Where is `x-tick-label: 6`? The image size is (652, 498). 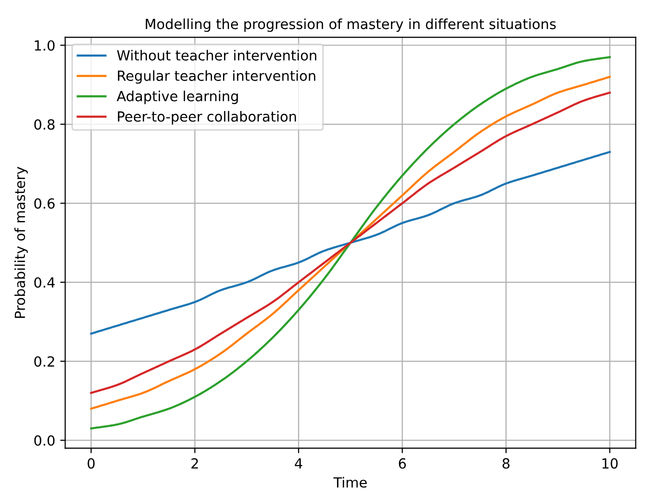
x-tick-label: 6 is located at coordinates (402, 463).